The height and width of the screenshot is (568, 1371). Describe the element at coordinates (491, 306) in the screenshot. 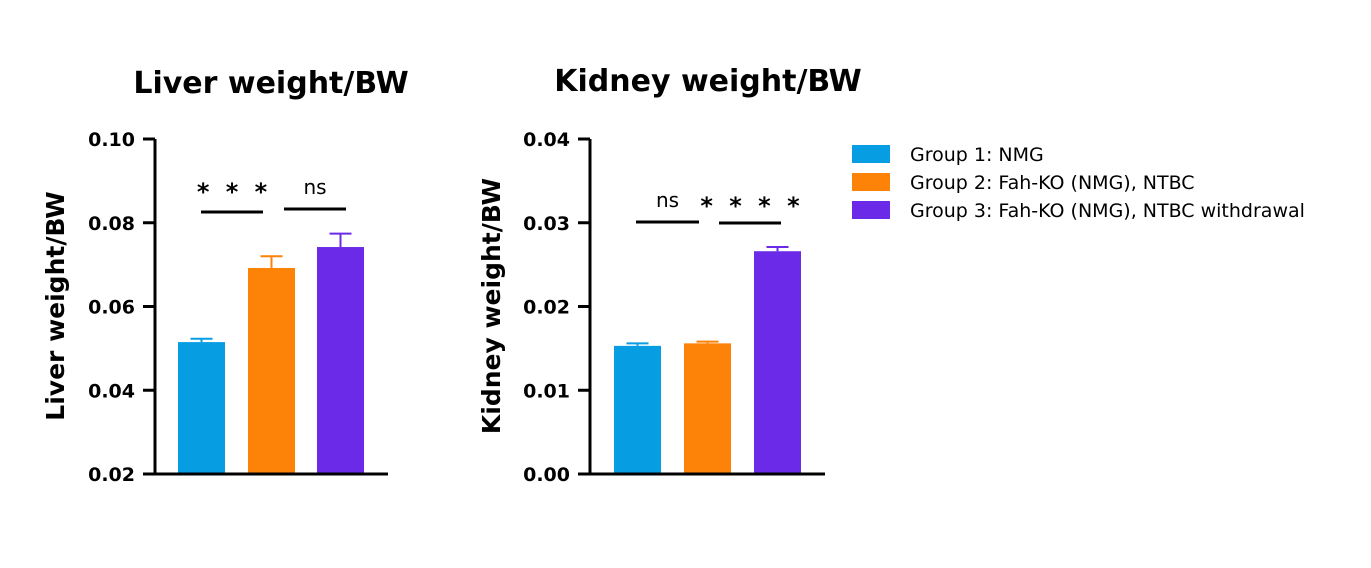

I see `y-axis-label: Kidney weight/BW` at that location.